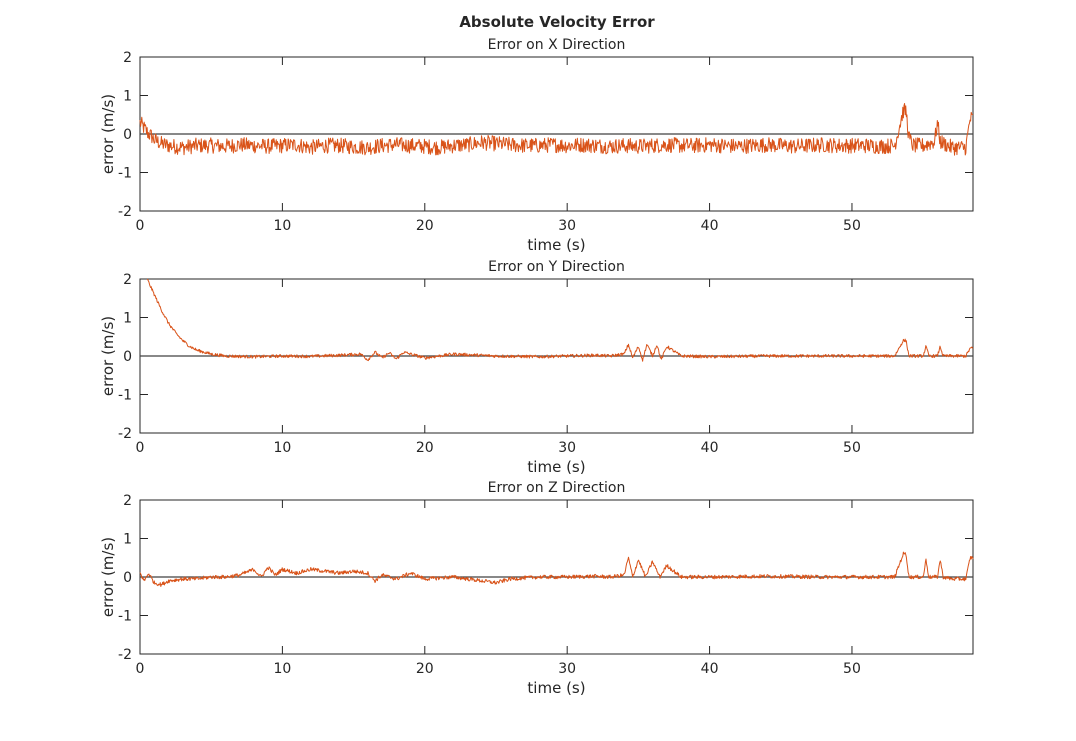 This screenshot has height=741, width=1076. Describe the element at coordinates (282, 448) in the screenshot. I see `panel-1-xtick-label: 10` at that location.